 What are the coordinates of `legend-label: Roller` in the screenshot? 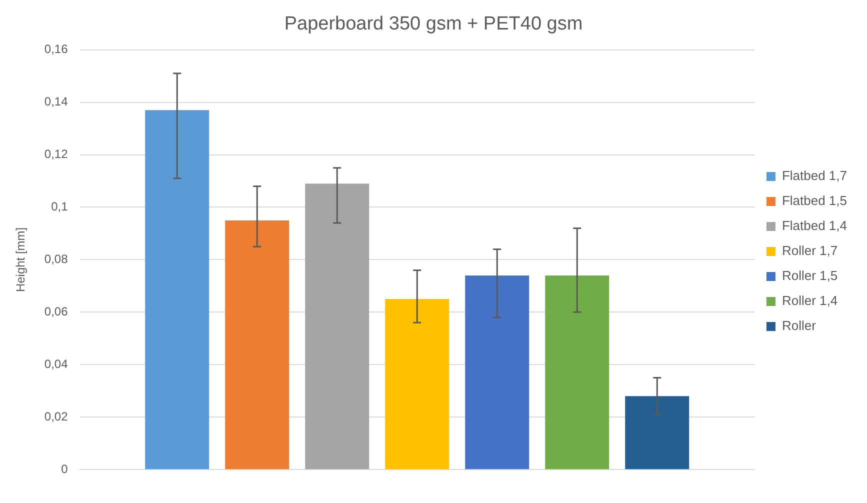 It's located at (799, 326).